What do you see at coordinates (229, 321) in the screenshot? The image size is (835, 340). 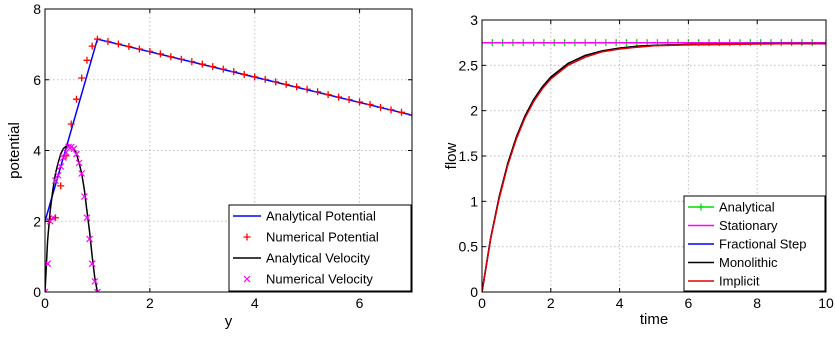 I see `x-axis-label: y` at bounding box center [229, 321].